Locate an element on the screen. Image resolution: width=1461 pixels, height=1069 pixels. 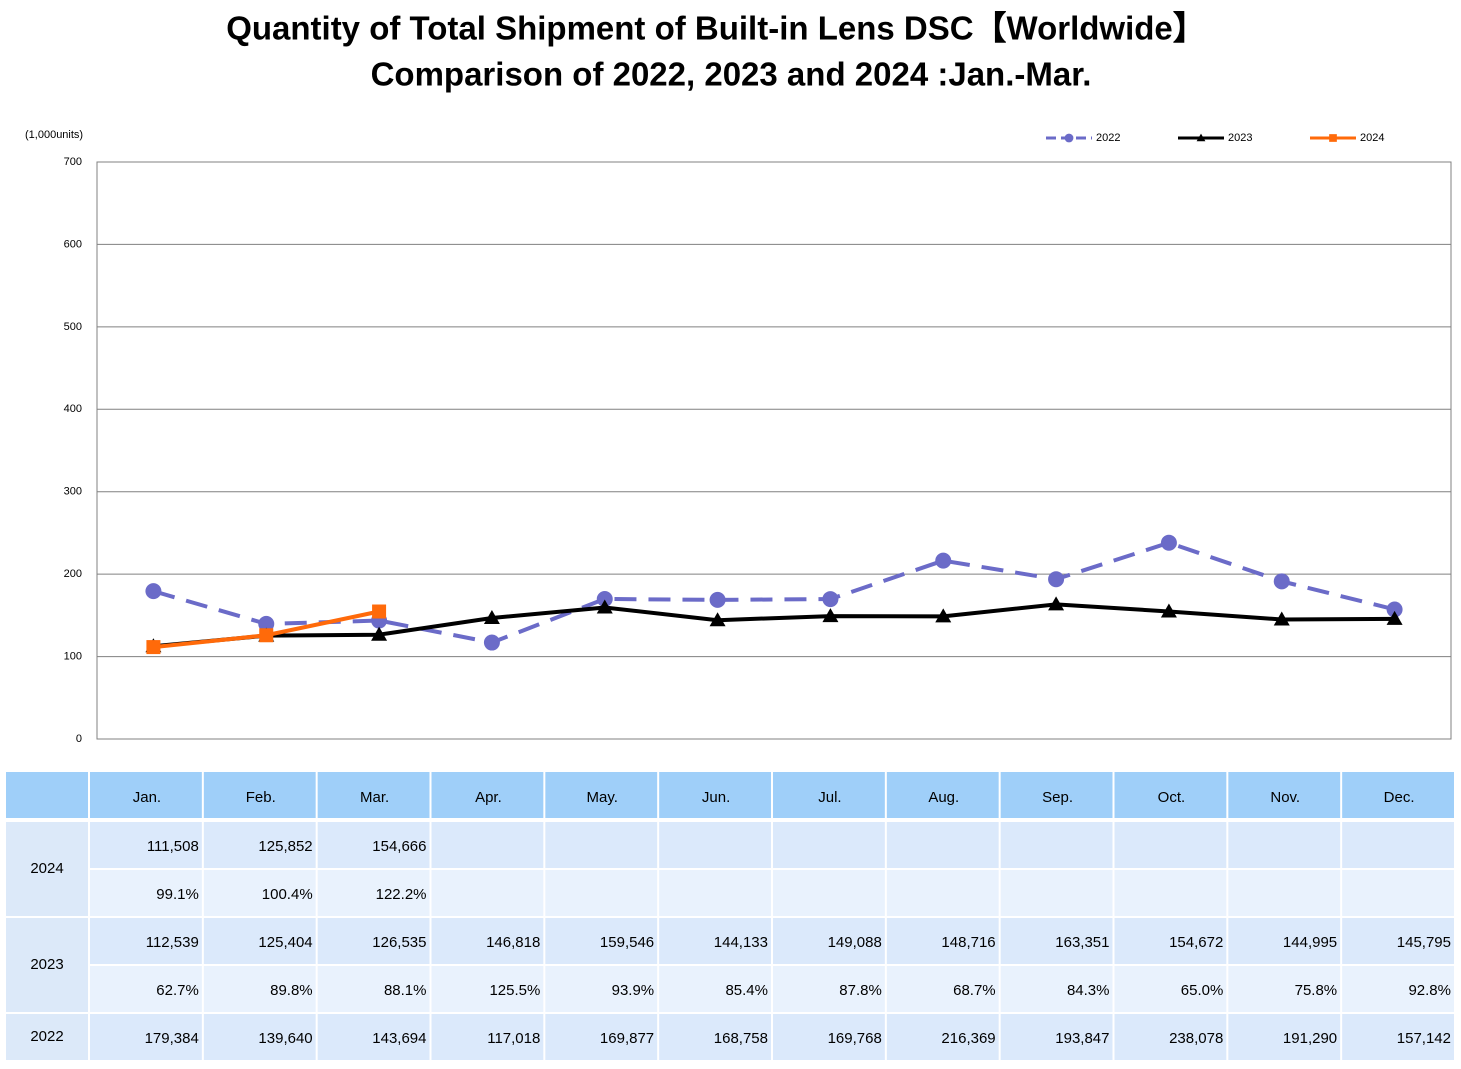
table-value: 144,995 is located at coordinates (1310, 942).